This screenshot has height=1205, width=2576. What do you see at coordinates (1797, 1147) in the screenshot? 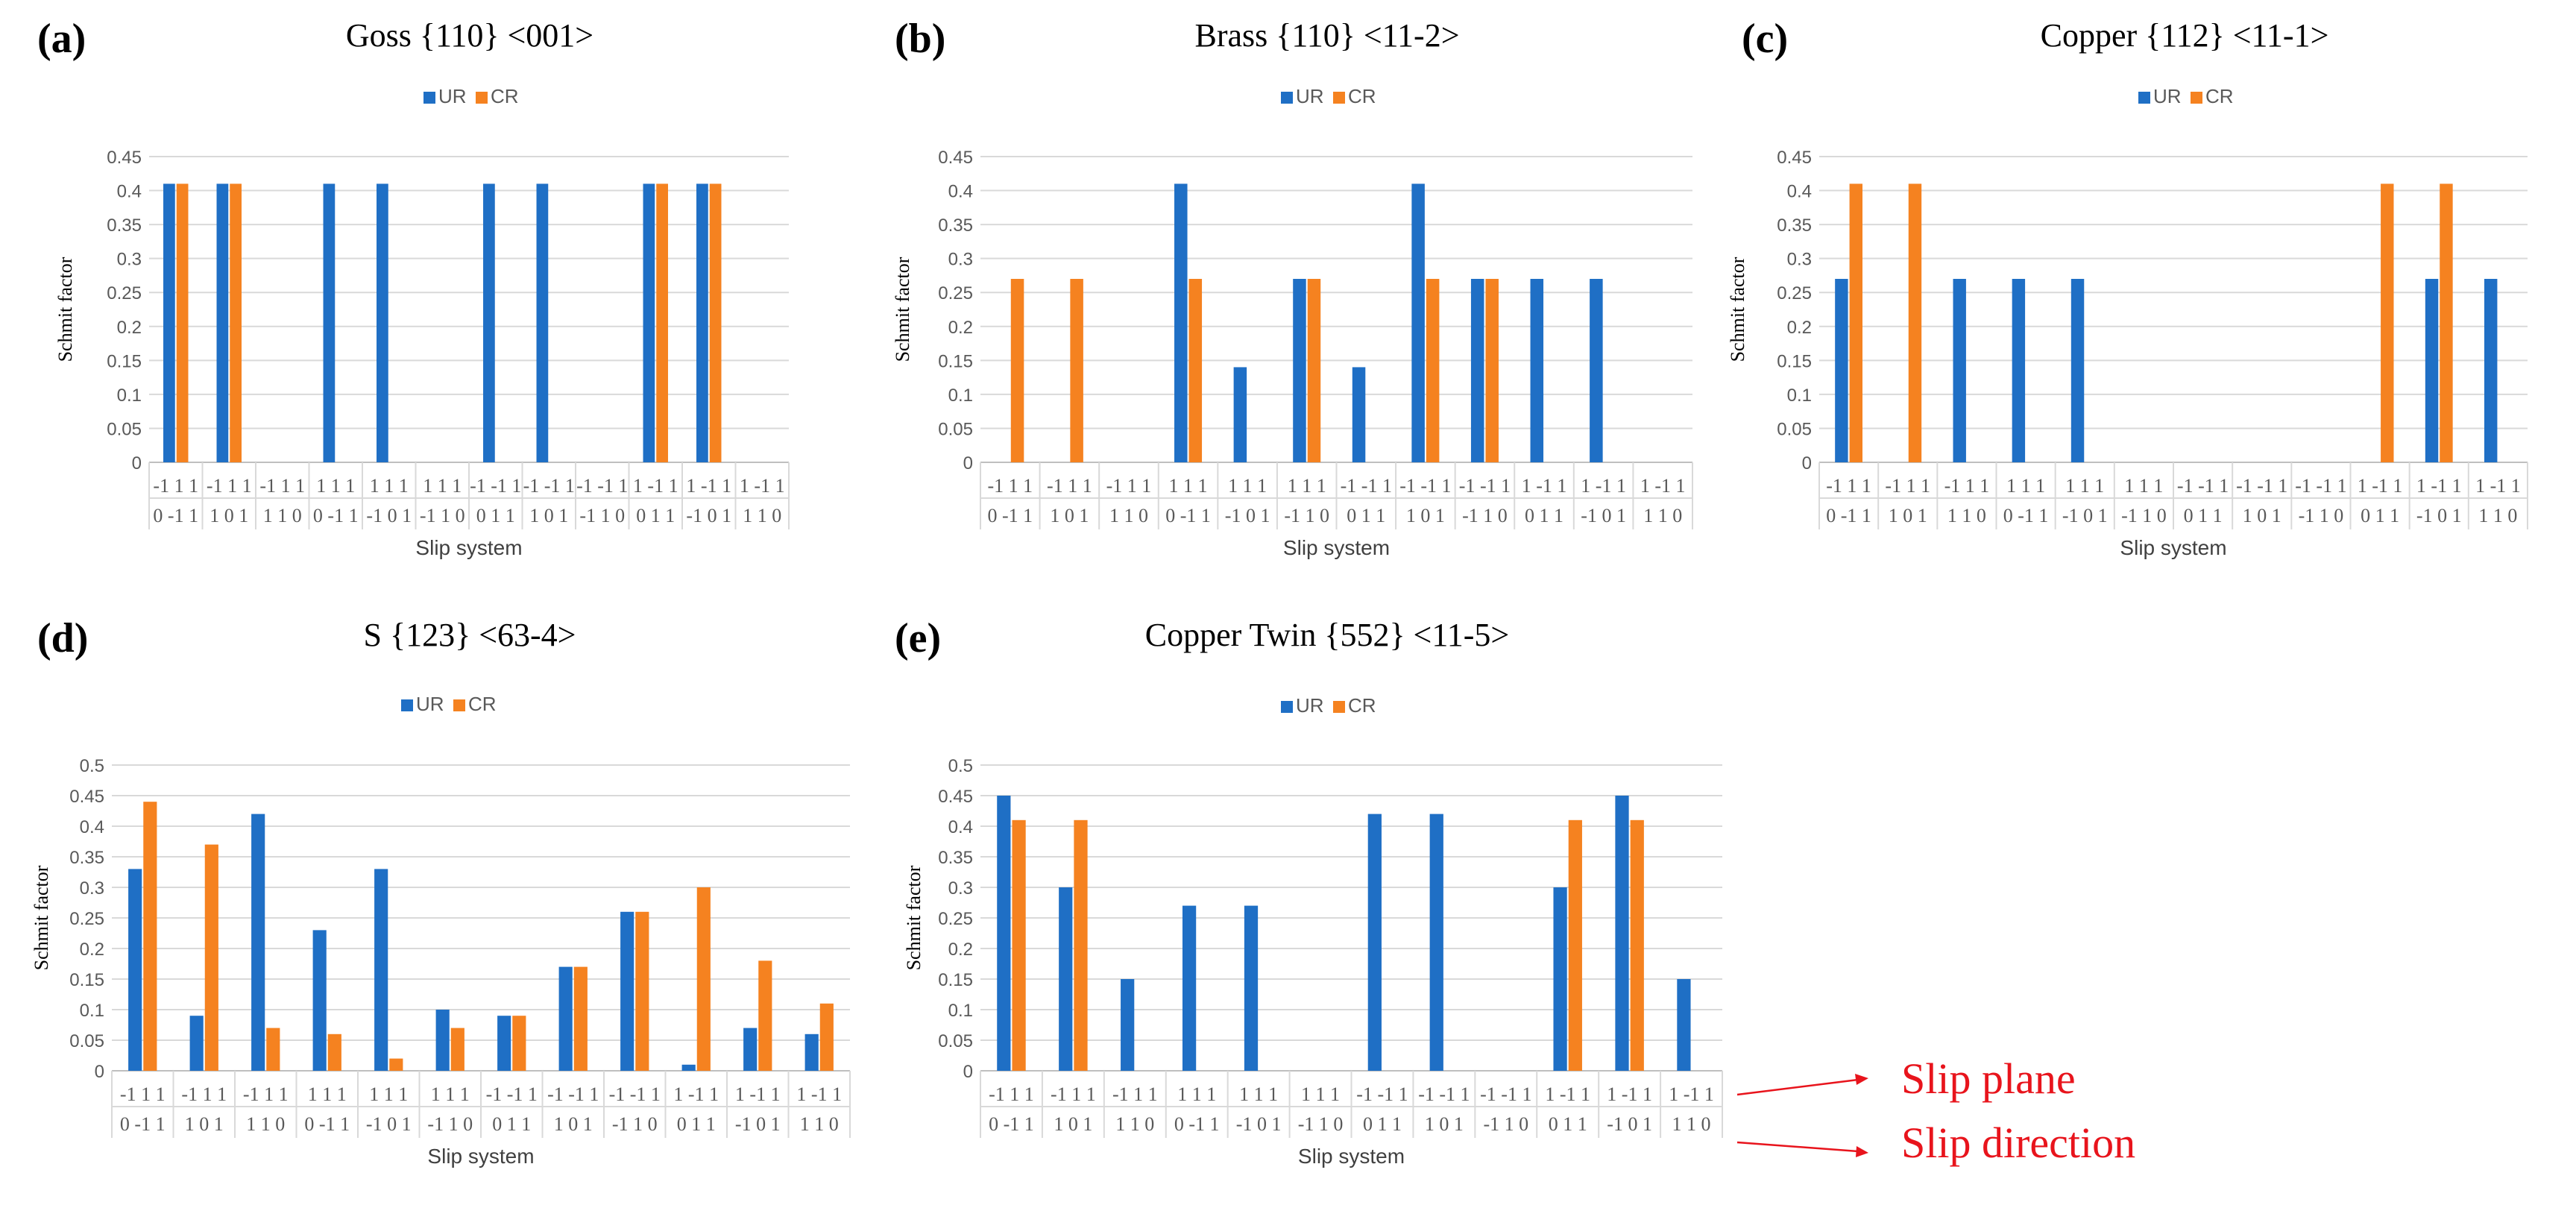
I see `slip-direction-arrow-line` at bounding box center [1797, 1147].